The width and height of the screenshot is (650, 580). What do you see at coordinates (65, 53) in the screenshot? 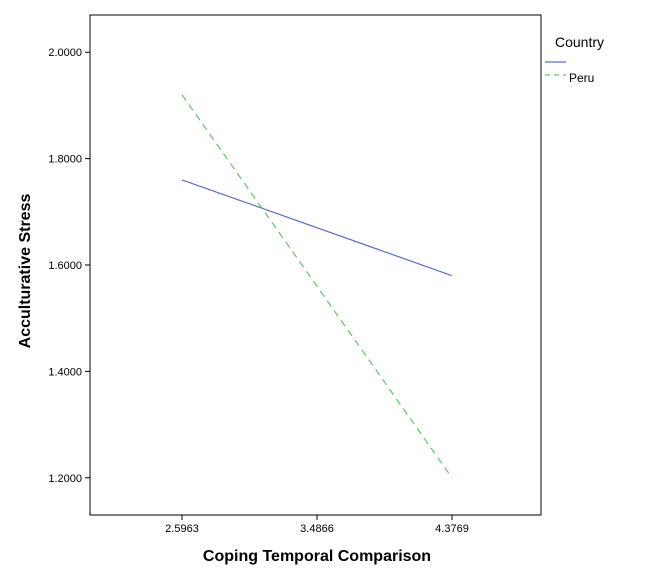
I see `y-tick-label: 2.0000` at bounding box center [65, 53].